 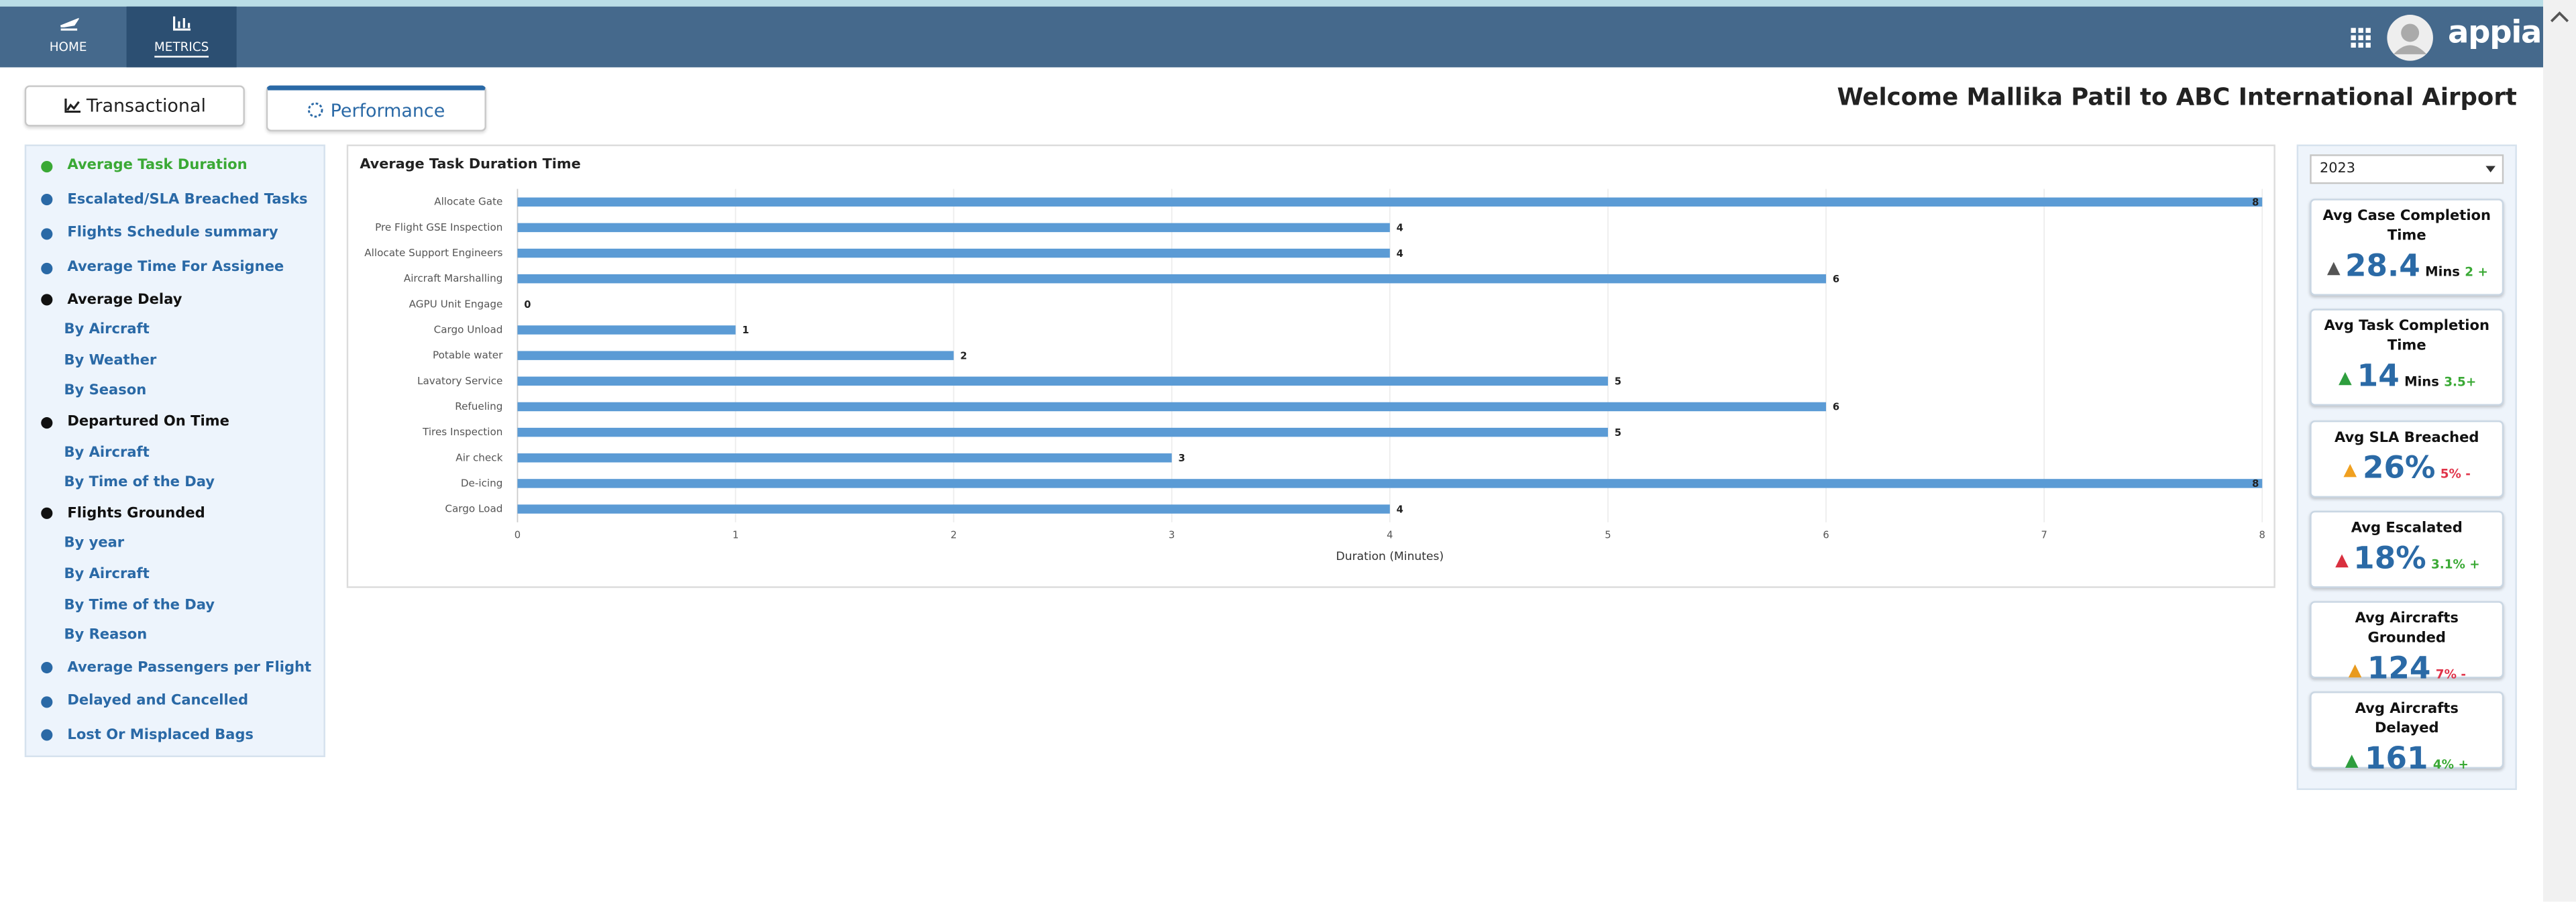 I want to click on top-bar: HOME METRICS appian, so click(x=1281, y=34).